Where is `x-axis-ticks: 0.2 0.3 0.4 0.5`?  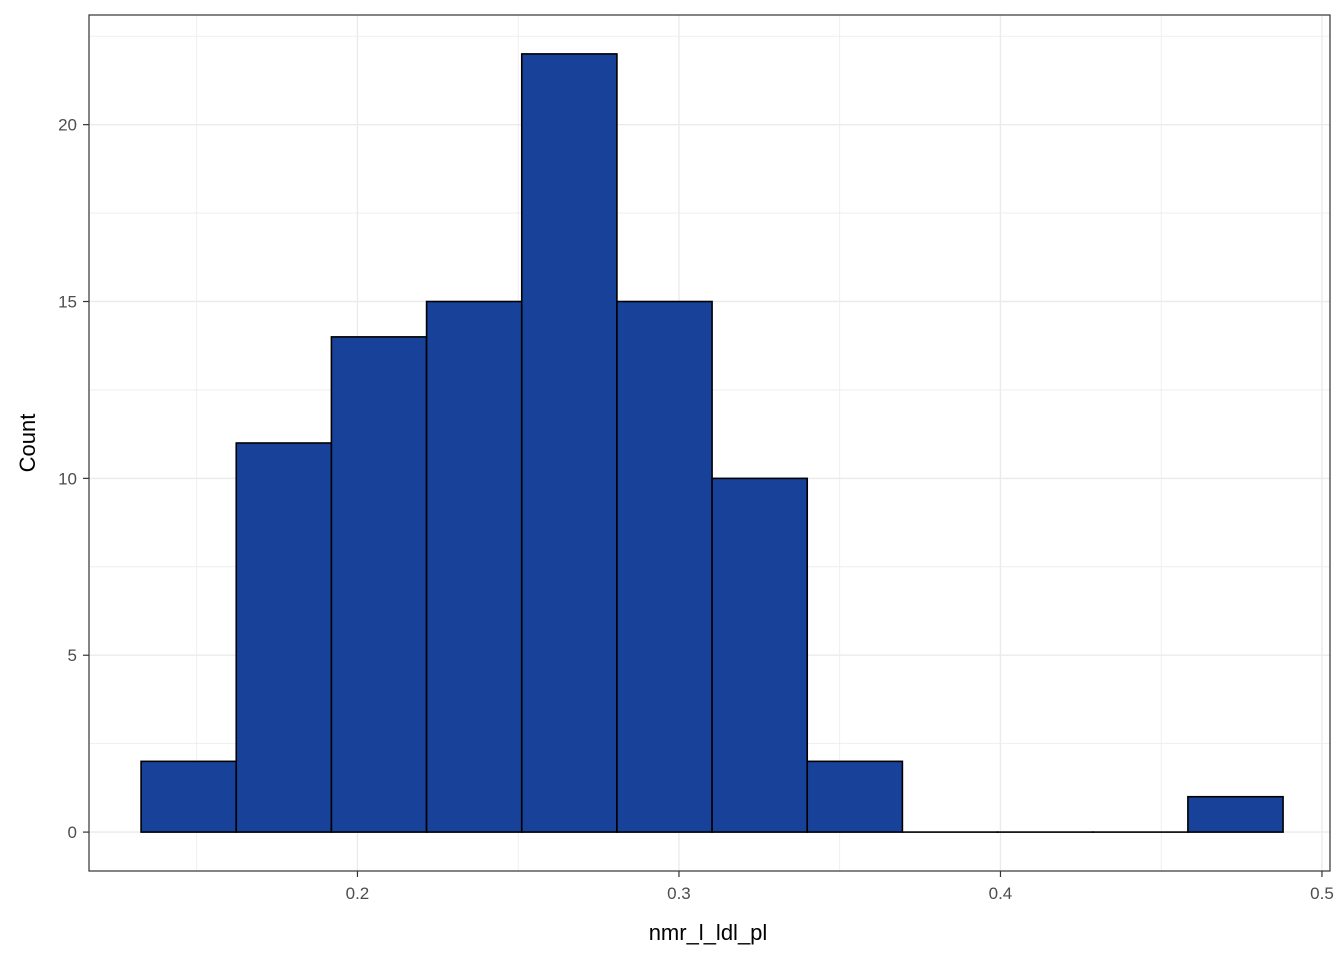 x-axis-ticks: 0.2 0.3 0.4 0.5 is located at coordinates (840, 887).